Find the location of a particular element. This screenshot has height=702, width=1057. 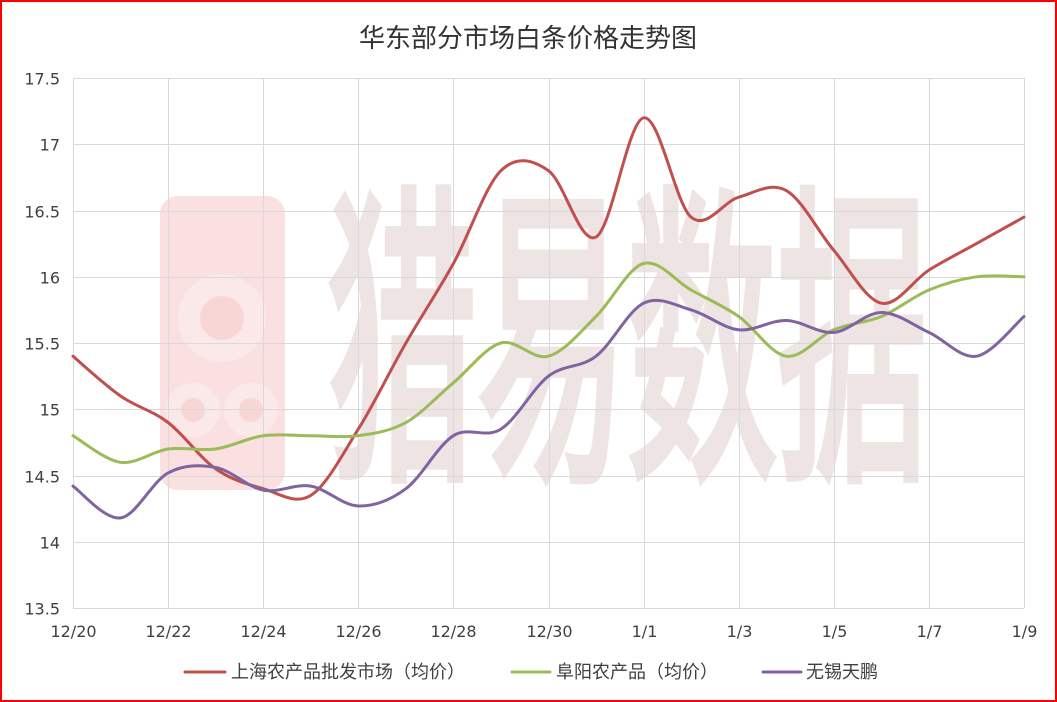

y-tick-label-5: 15.5 is located at coordinates (42, 344).